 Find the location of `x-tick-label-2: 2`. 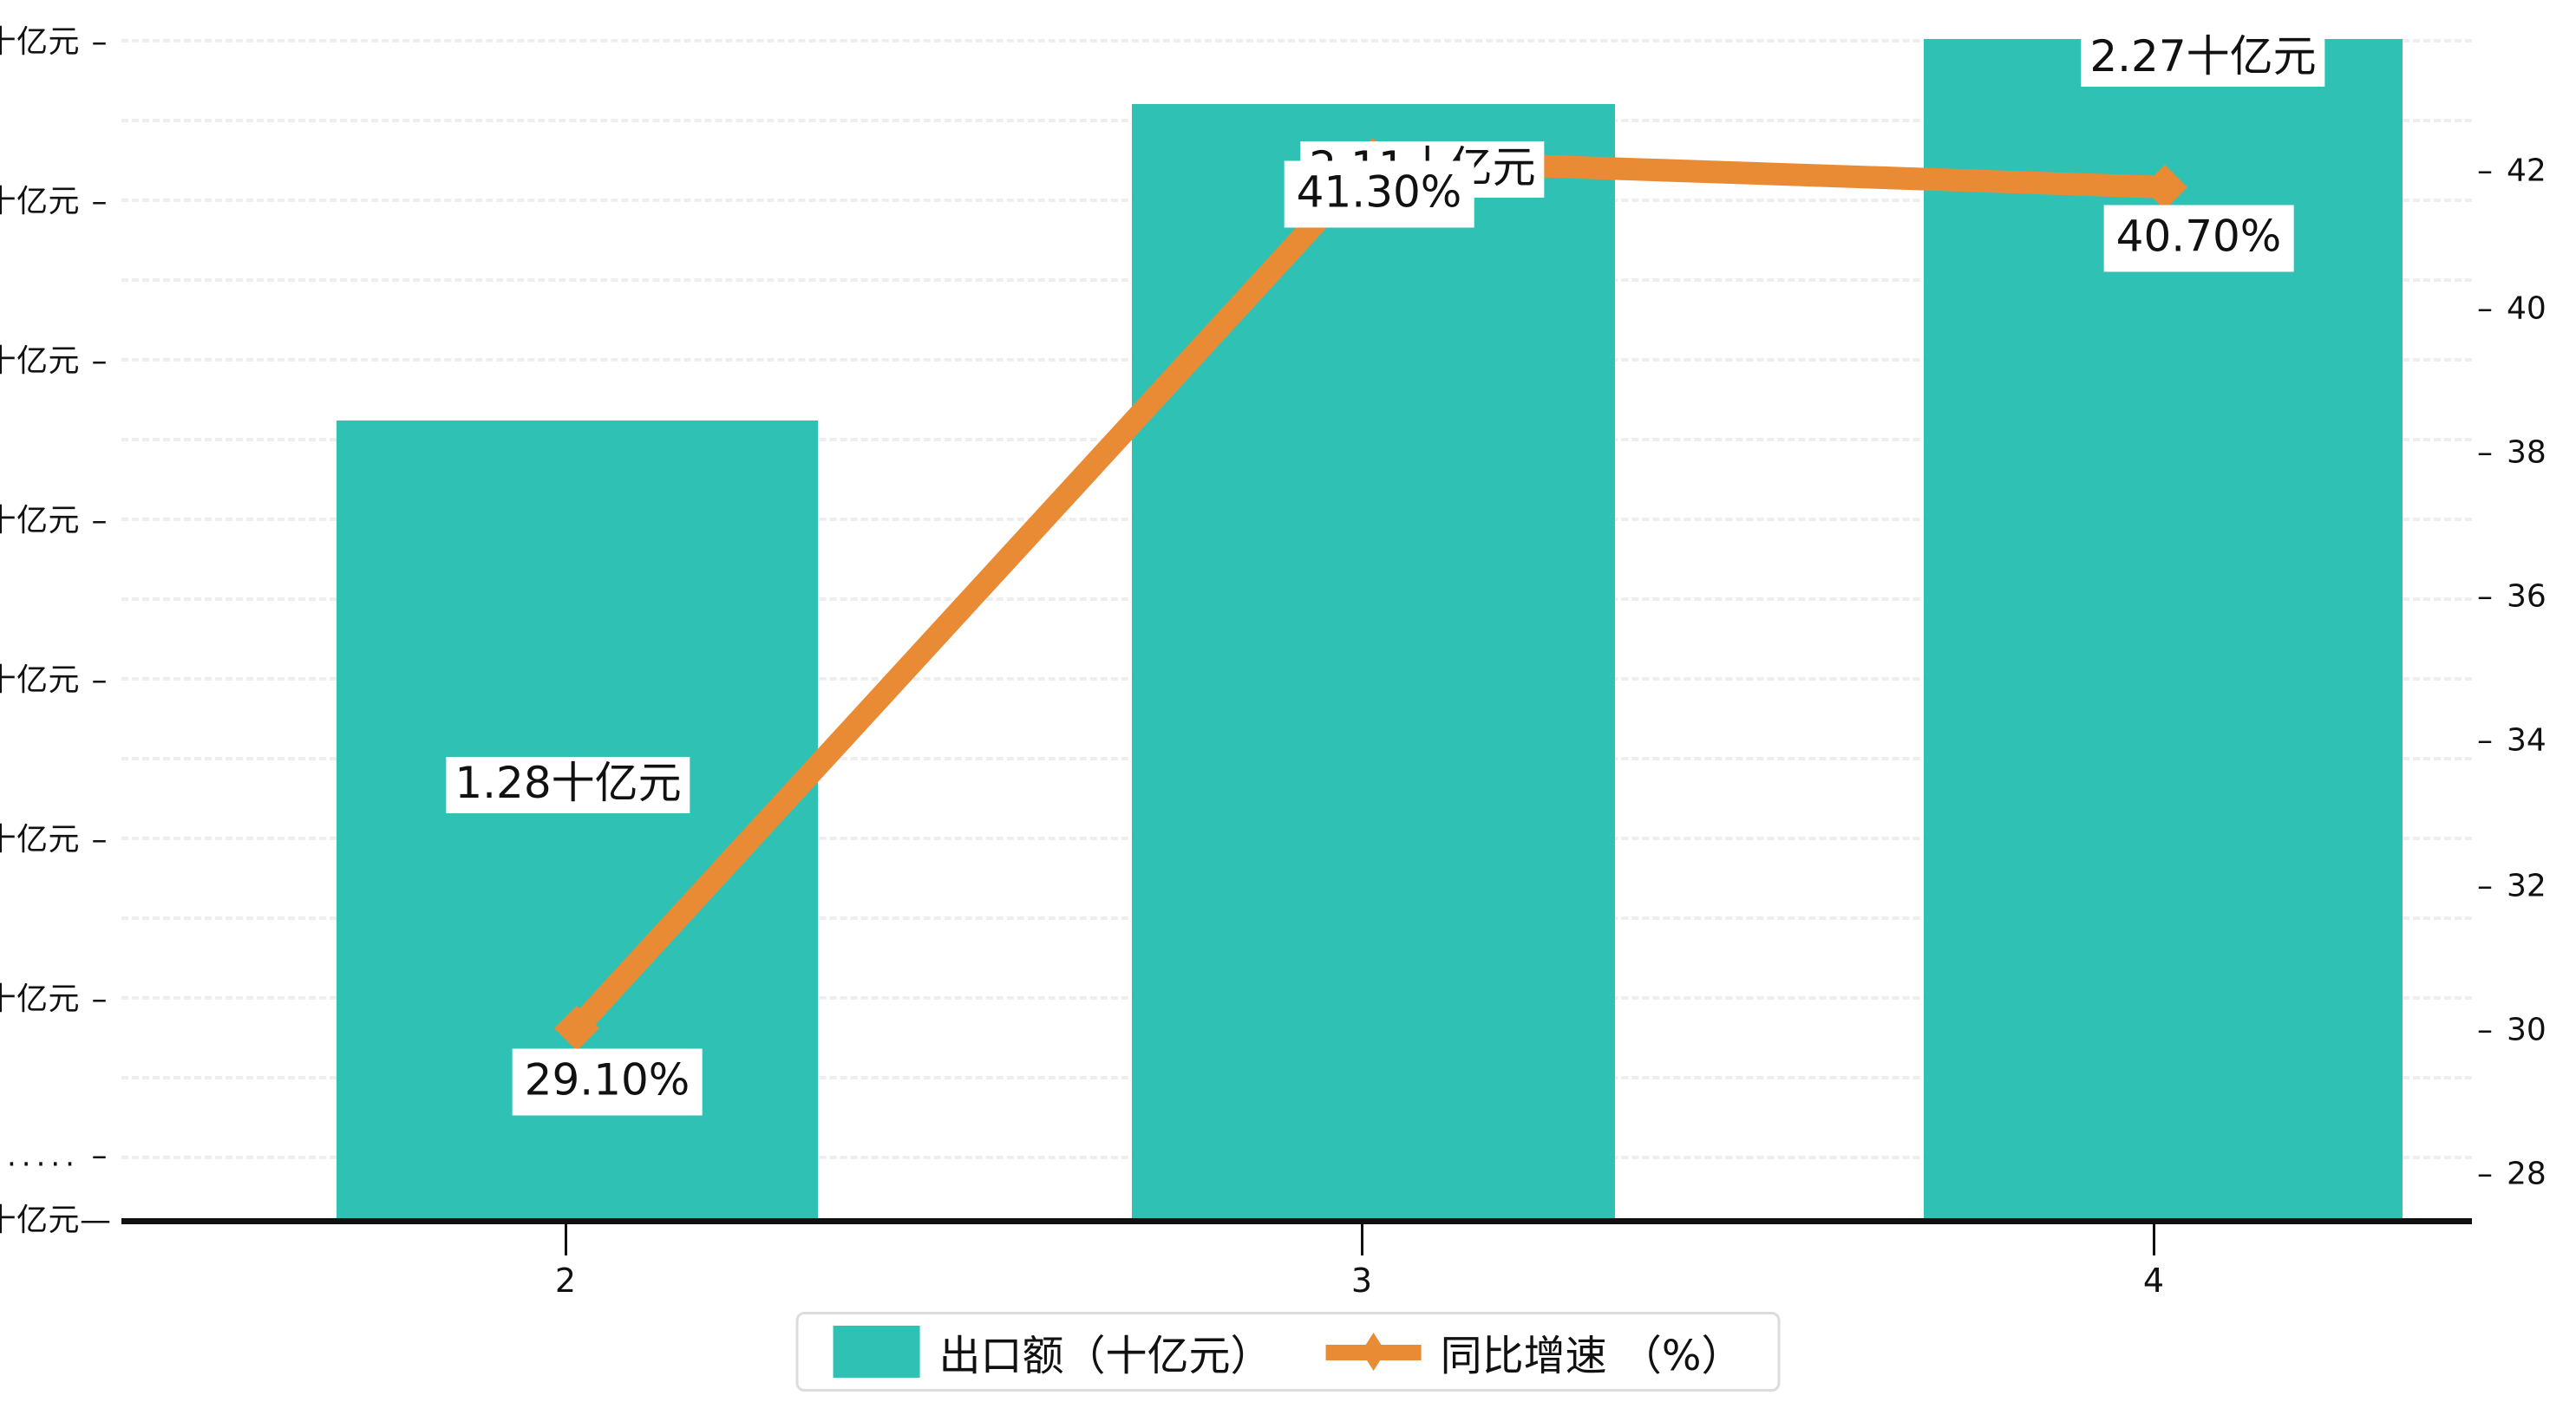

x-tick-label-2: 2 is located at coordinates (565, 1281).